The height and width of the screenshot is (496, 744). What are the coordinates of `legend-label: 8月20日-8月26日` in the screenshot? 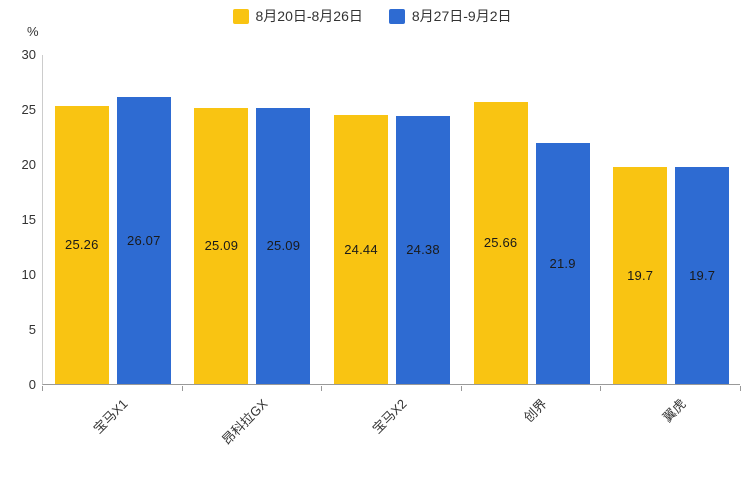 It's located at (309, 16).